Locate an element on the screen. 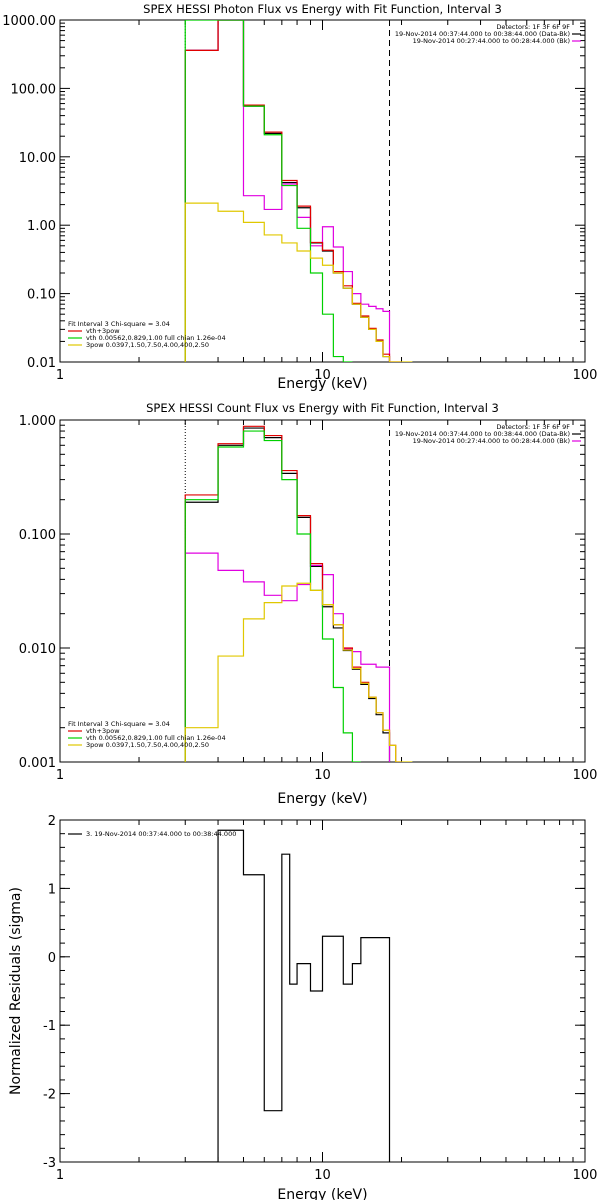 This screenshot has height=1200, width=600. y-tick-label: 0.01 is located at coordinates (41, 363).